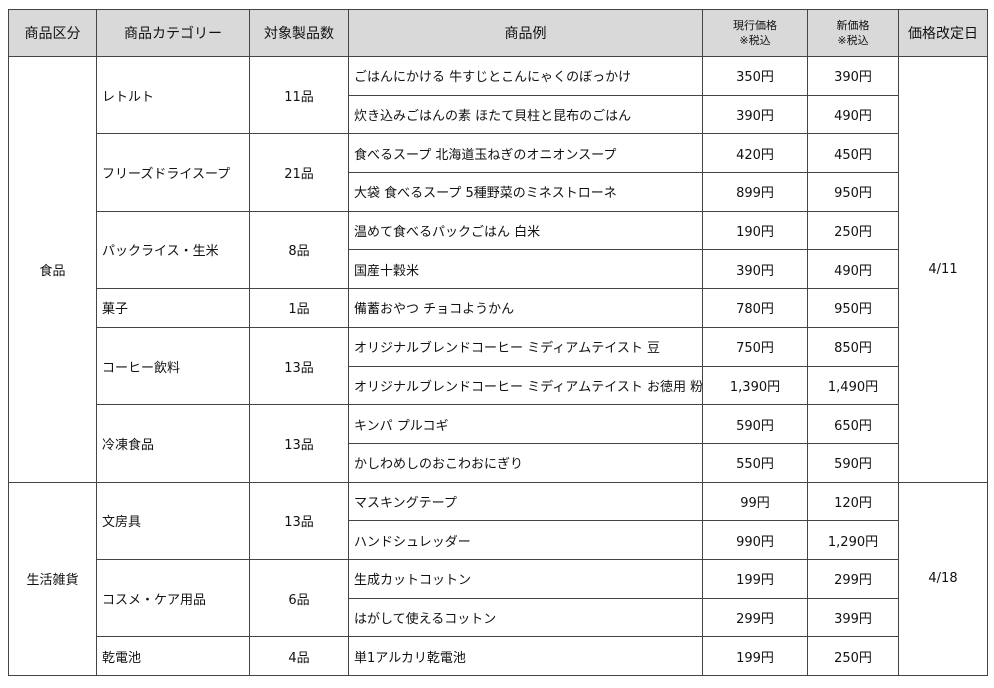 The image size is (994, 688). What do you see at coordinates (525, 76) in the screenshot?
I see `item-name-cell: ごはんにかける 牛すじとこんにゃくのぼっかけ` at bounding box center [525, 76].